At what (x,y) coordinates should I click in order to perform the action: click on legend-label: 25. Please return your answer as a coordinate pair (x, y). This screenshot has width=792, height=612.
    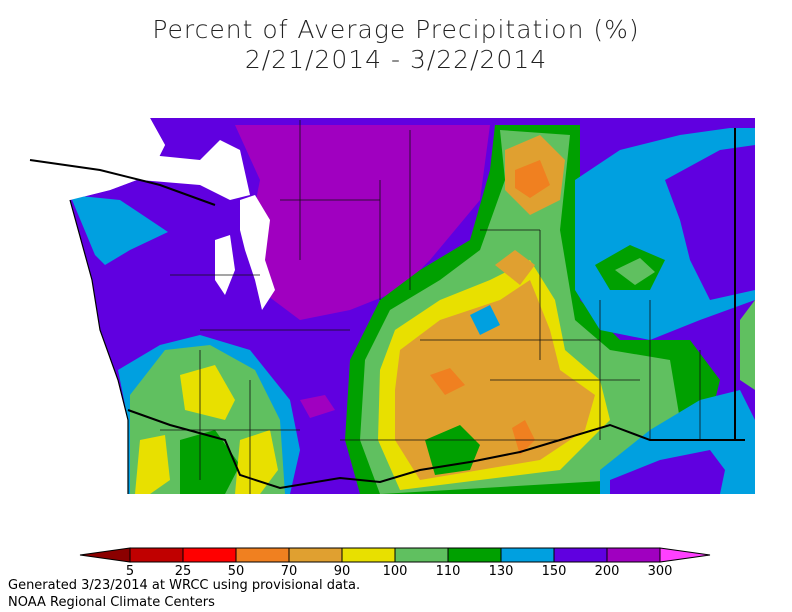
    Looking at the image, I should click on (183, 571).